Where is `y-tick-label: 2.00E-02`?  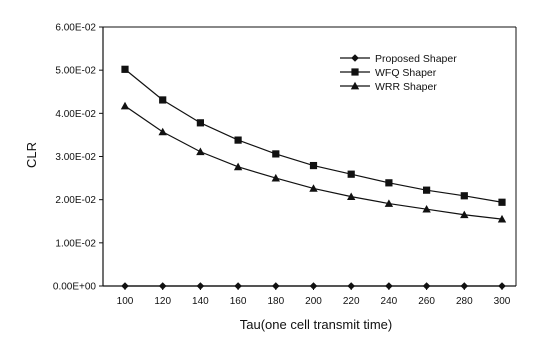
y-tick-label: 2.00E-02 is located at coordinates (75, 200).